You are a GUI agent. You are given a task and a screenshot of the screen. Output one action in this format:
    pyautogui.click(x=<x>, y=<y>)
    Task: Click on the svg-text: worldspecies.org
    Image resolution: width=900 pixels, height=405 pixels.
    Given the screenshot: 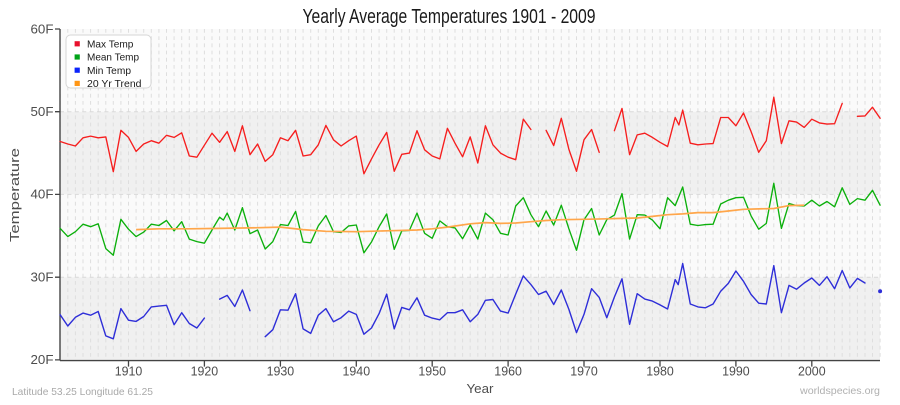 What is the action you would take?
    pyautogui.click(x=839, y=391)
    